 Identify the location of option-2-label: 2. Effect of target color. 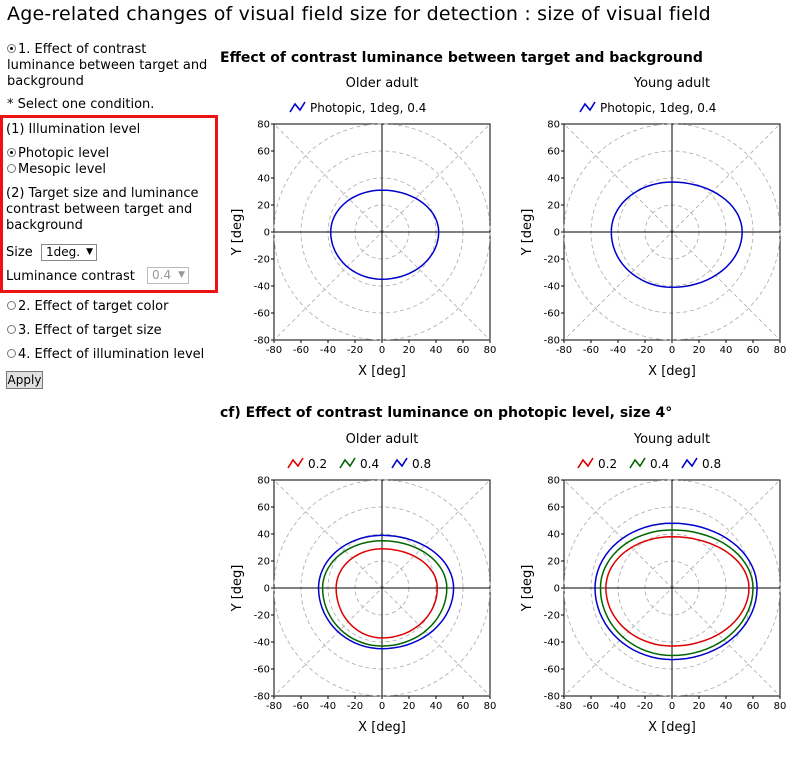
(93, 306).